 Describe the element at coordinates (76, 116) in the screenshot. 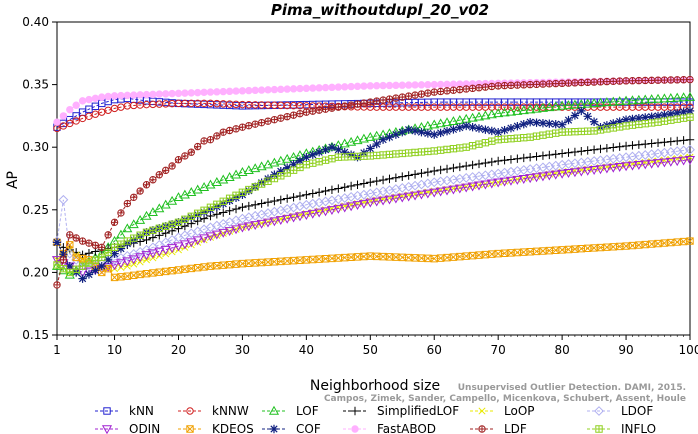

I see `data-point-knn` at that location.